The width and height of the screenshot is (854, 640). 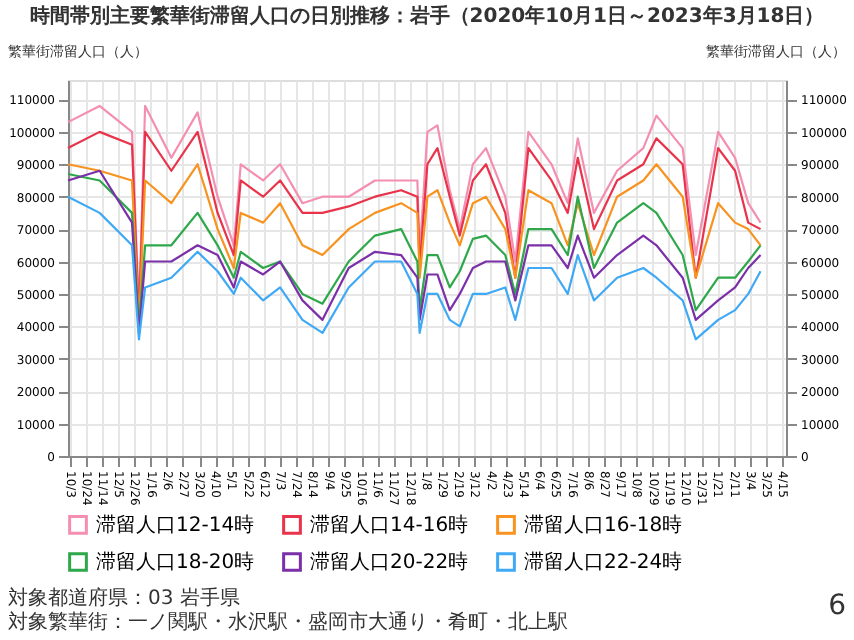 What do you see at coordinates (603, 562) in the screenshot?
I see `legend-label: 滞留人口22-24時` at bounding box center [603, 562].